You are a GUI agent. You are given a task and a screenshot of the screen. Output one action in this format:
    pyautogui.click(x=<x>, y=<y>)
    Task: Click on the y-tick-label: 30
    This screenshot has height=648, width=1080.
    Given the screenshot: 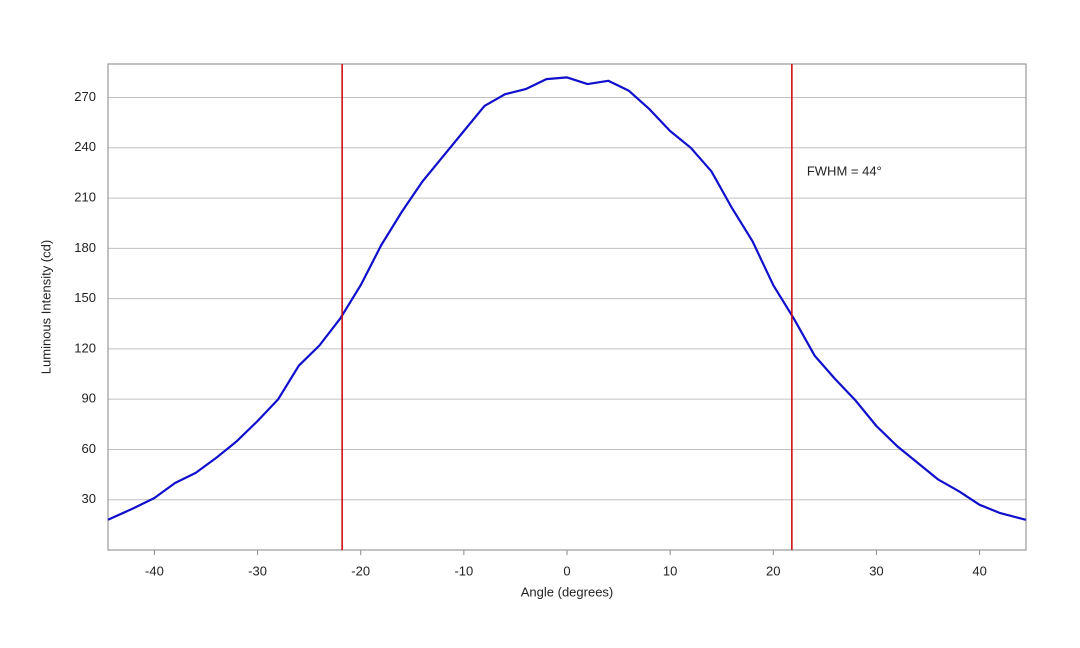 What is the action you would take?
    pyautogui.click(x=89, y=498)
    